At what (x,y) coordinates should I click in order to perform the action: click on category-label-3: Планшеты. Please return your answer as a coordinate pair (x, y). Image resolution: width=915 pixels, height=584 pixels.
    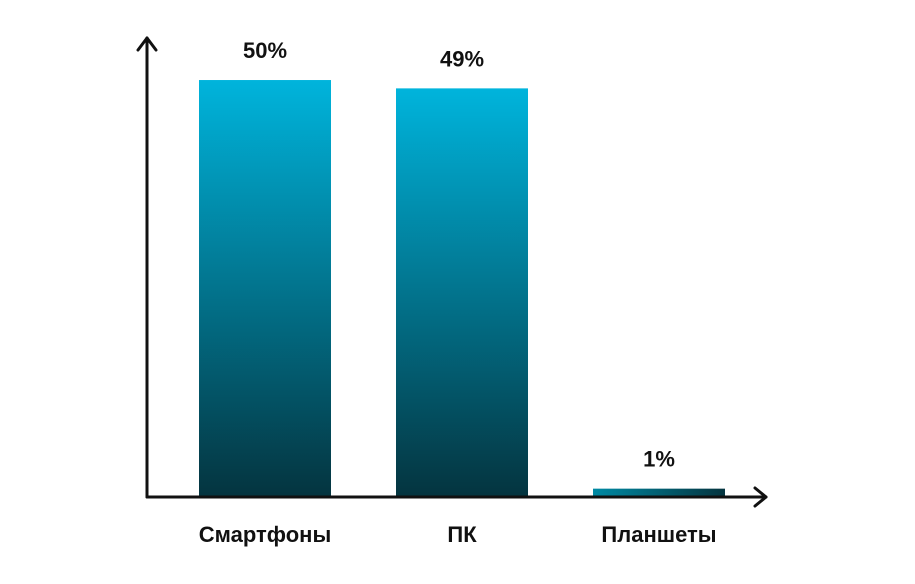
    Looking at the image, I should click on (658, 534).